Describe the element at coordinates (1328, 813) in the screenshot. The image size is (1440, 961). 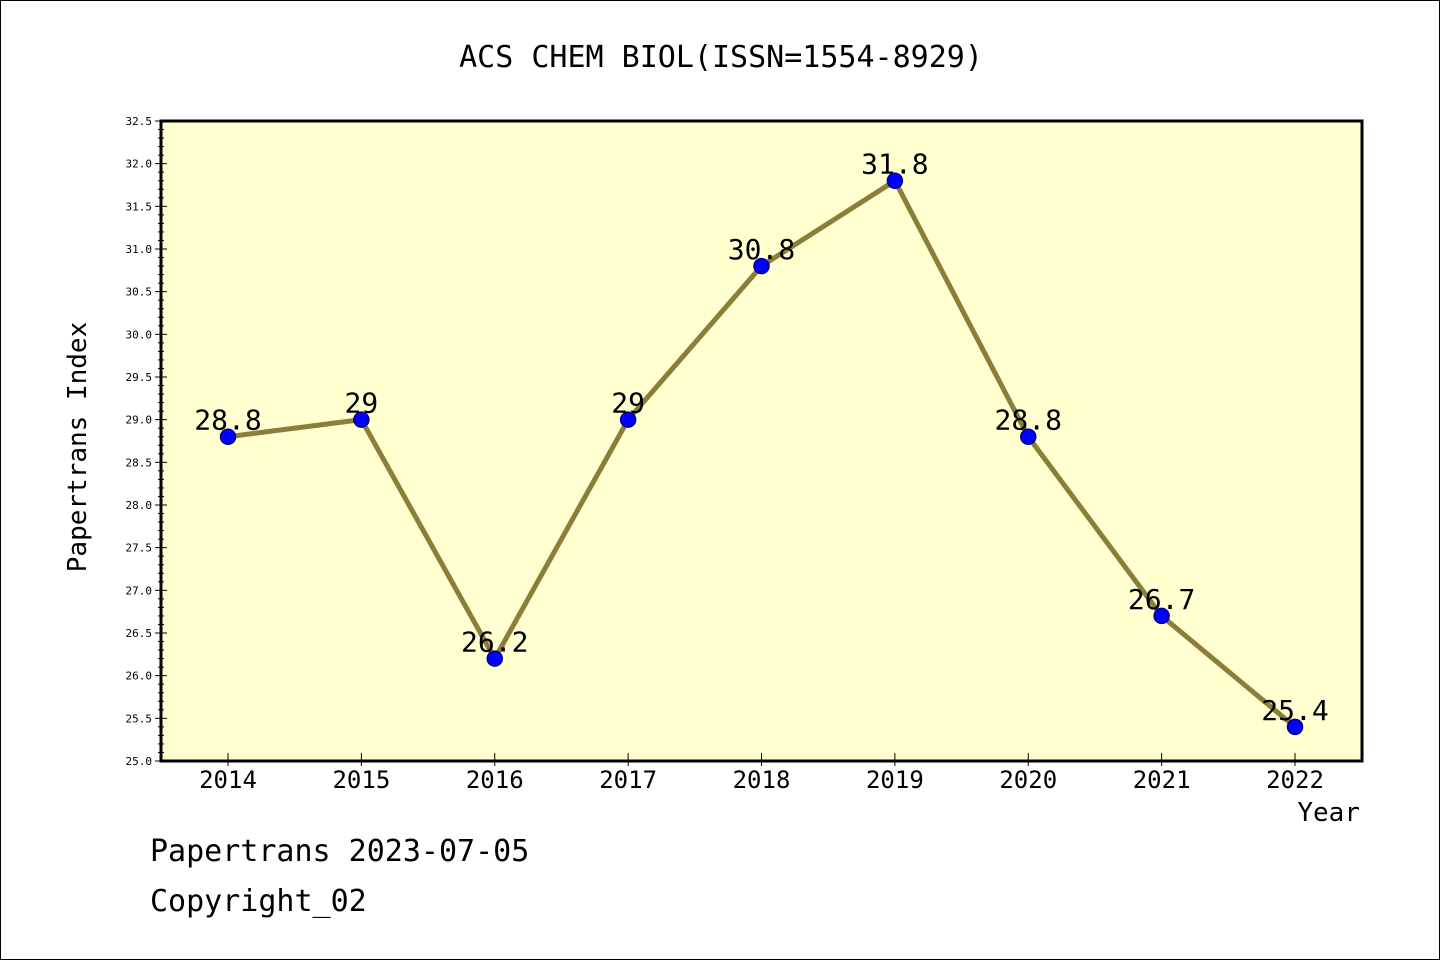
I see `x-axis-label: Year` at that location.